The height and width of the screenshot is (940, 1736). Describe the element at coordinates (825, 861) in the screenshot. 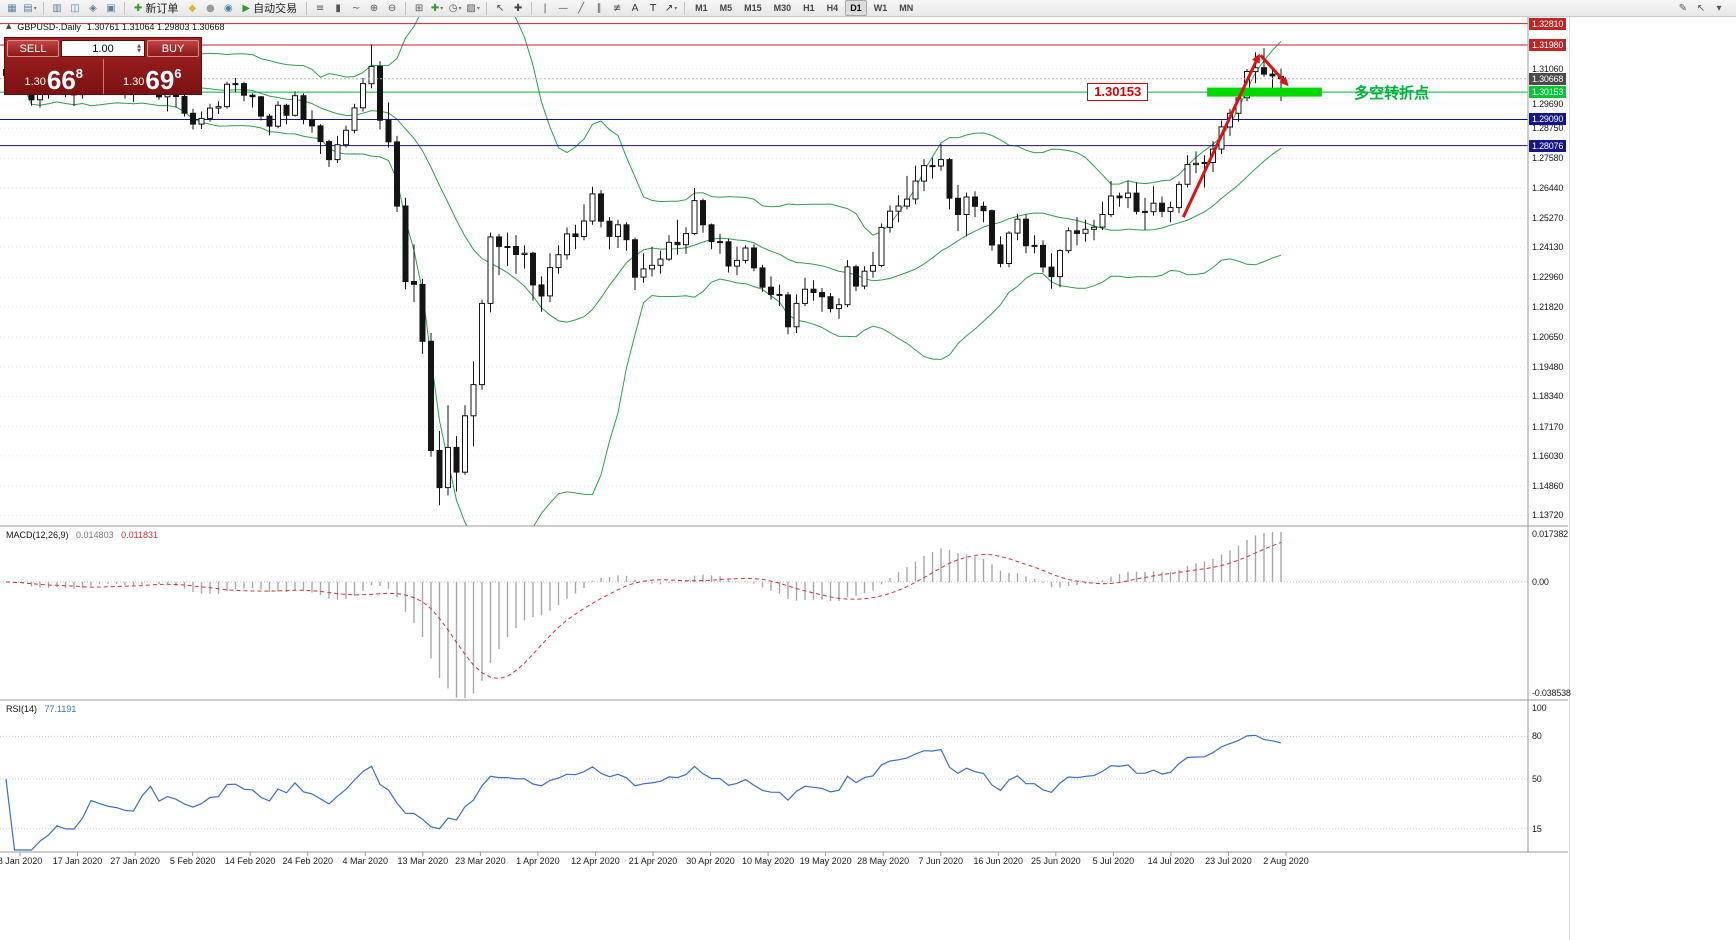

I see `date-label: 19 May 2020` at that location.